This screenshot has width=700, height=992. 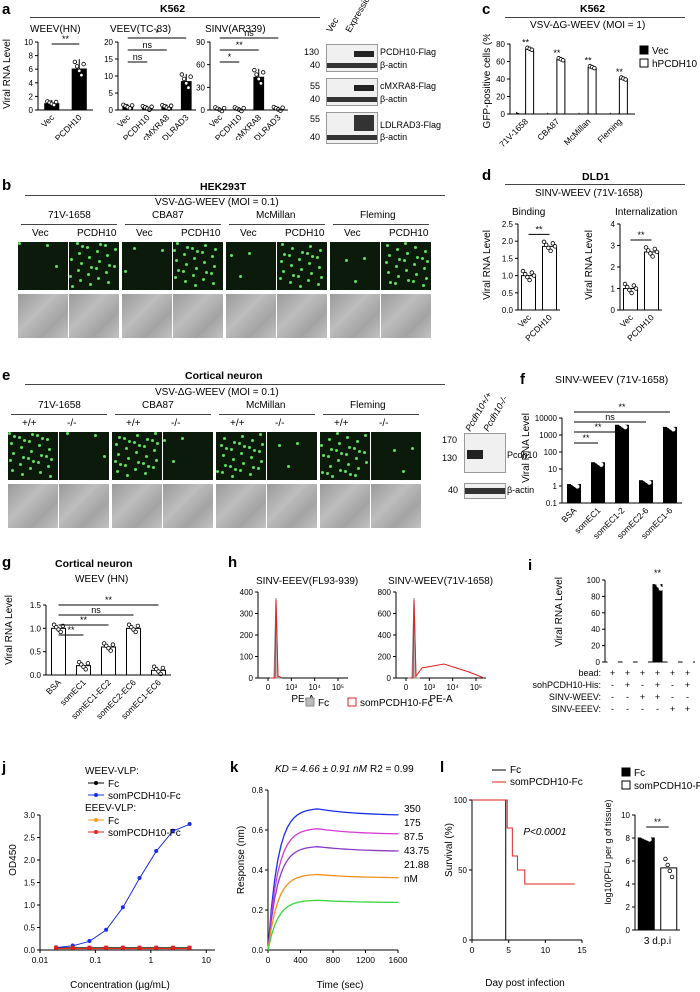 What do you see at coordinates (68, 126) in the screenshot?
I see `category-label: PCDH10` at bounding box center [68, 126].